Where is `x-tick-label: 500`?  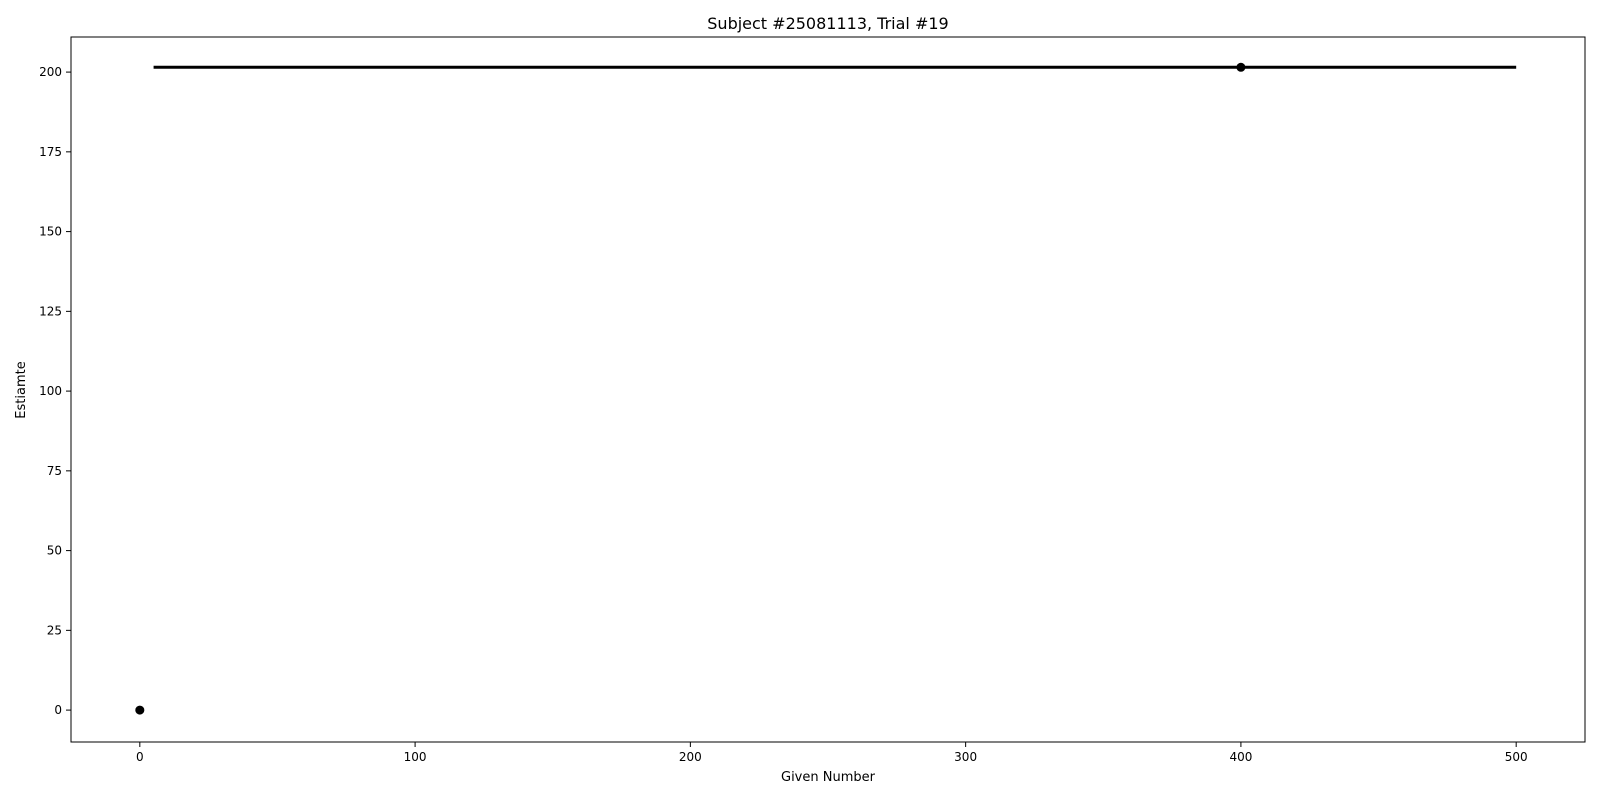
x-tick-label: 500 is located at coordinates (1516, 757).